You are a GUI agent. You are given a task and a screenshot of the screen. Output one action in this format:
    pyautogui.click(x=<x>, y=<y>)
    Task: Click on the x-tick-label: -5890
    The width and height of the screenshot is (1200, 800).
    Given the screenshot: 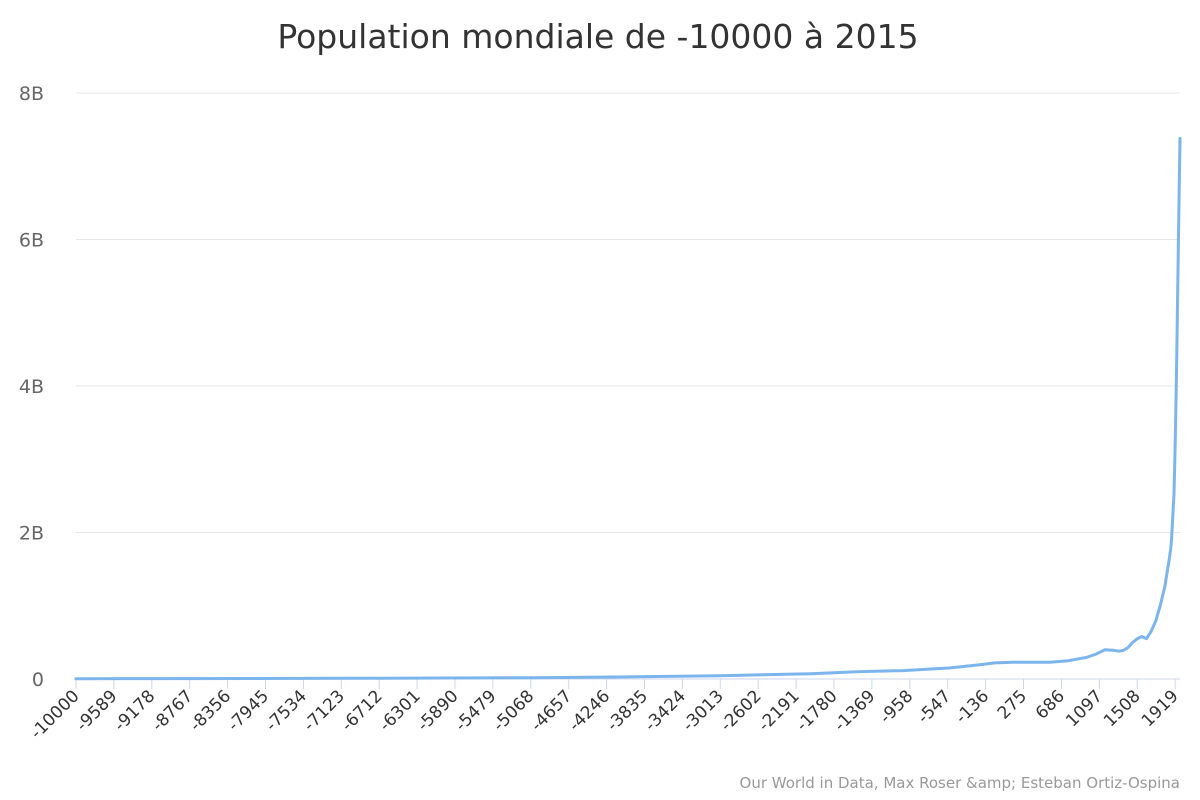 What is the action you would take?
    pyautogui.click(x=437, y=710)
    